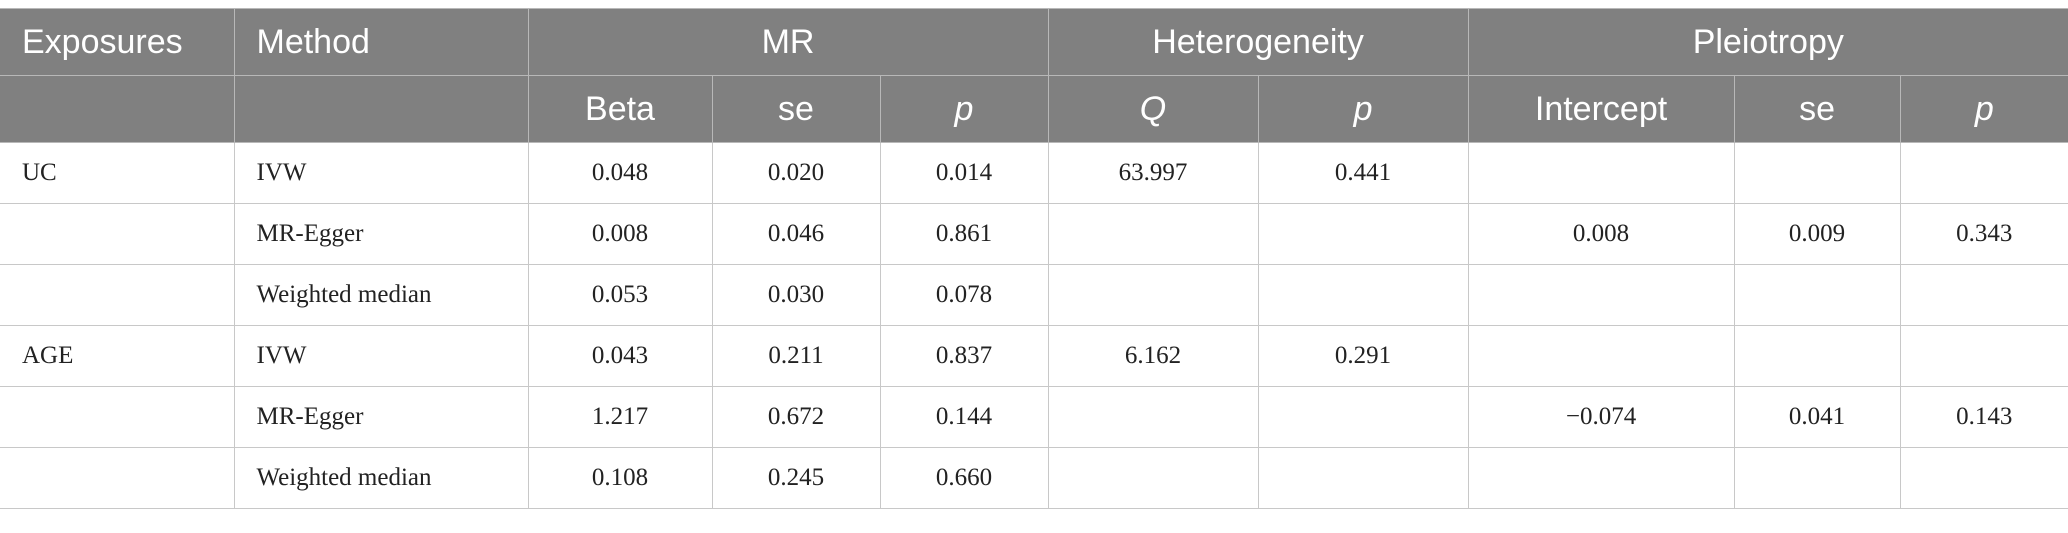 The height and width of the screenshot is (533, 2068). Describe the element at coordinates (1817, 234) in the screenshot. I see `cell-pl-se: 0.009` at that location.